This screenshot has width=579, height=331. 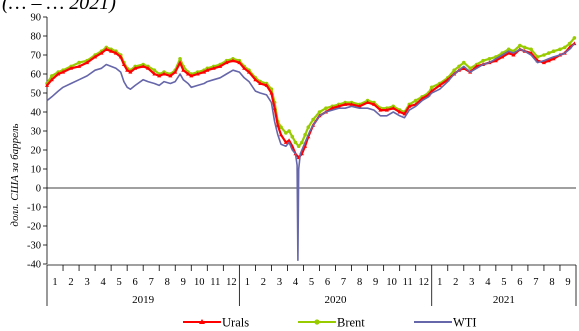 I want to click on y-tick-label: 30, so click(x=36, y=132).